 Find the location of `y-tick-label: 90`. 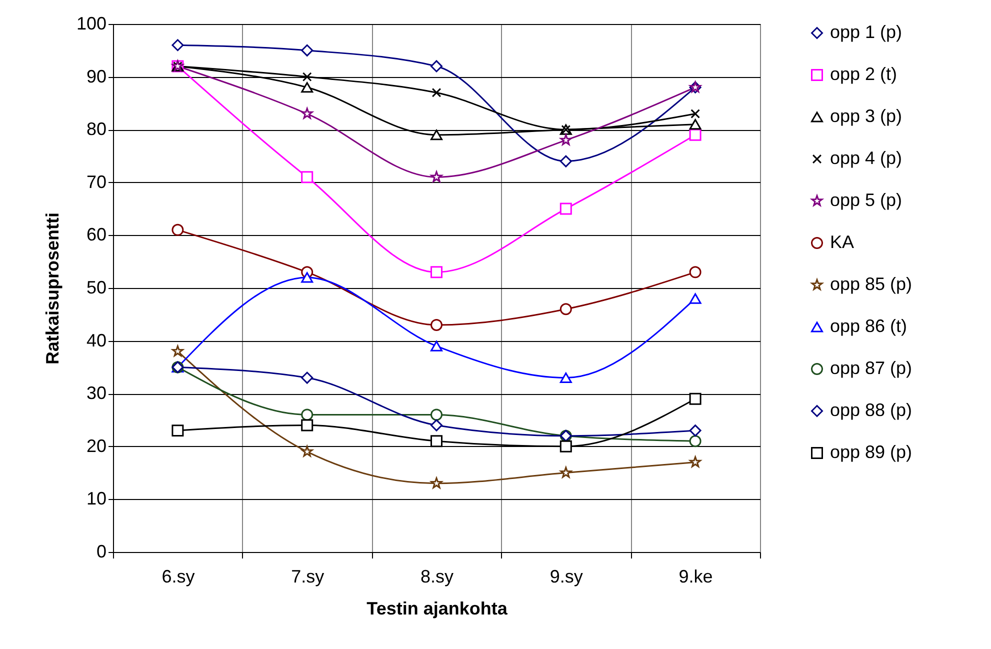

y-tick-label: 90 is located at coordinates (96, 76).